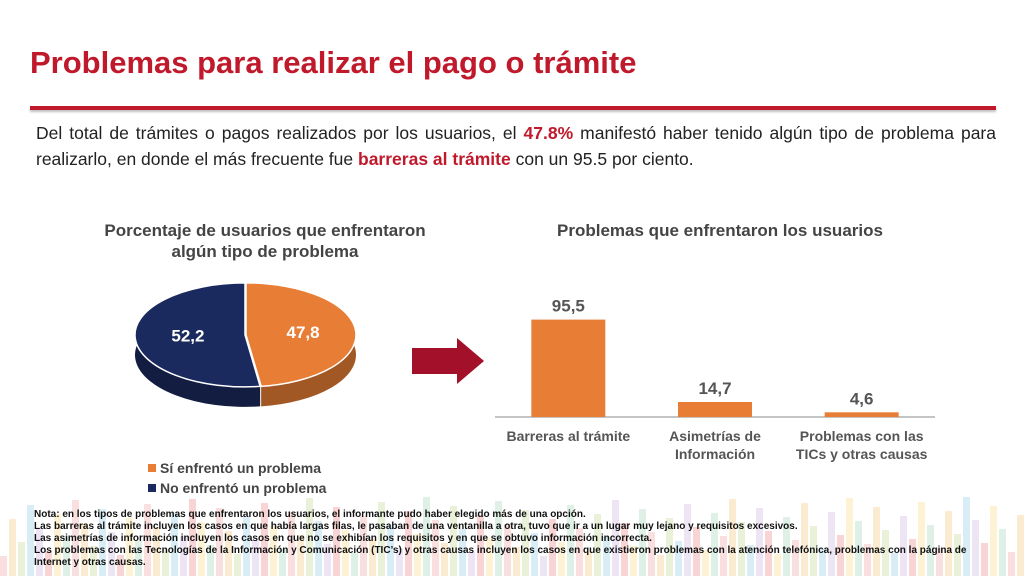 Image resolution: width=1024 pixels, height=576 pixels. What do you see at coordinates (631, 159) in the screenshot?
I see `intro-highlight-value: 95.5 por ciento` at bounding box center [631, 159].